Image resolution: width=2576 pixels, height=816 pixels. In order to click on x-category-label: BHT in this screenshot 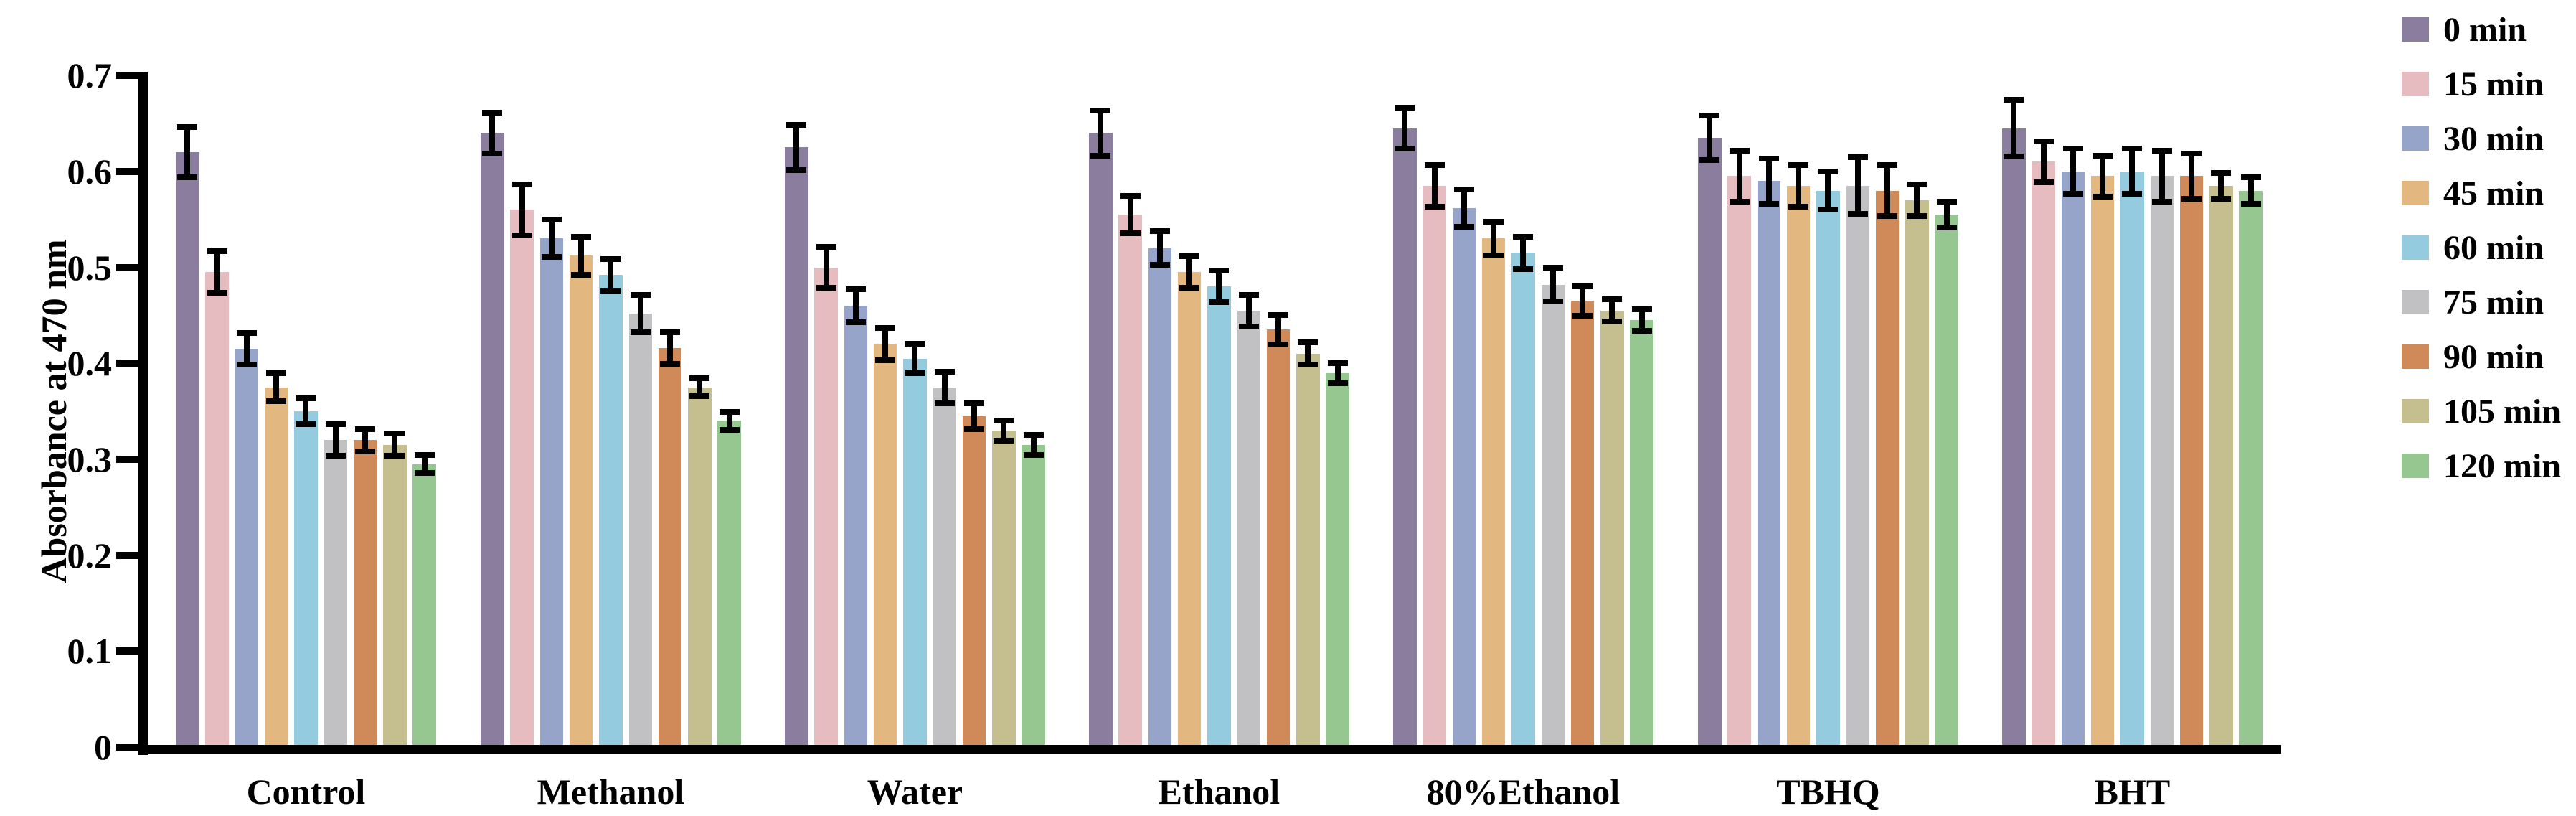, I will do `click(2132, 792)`.